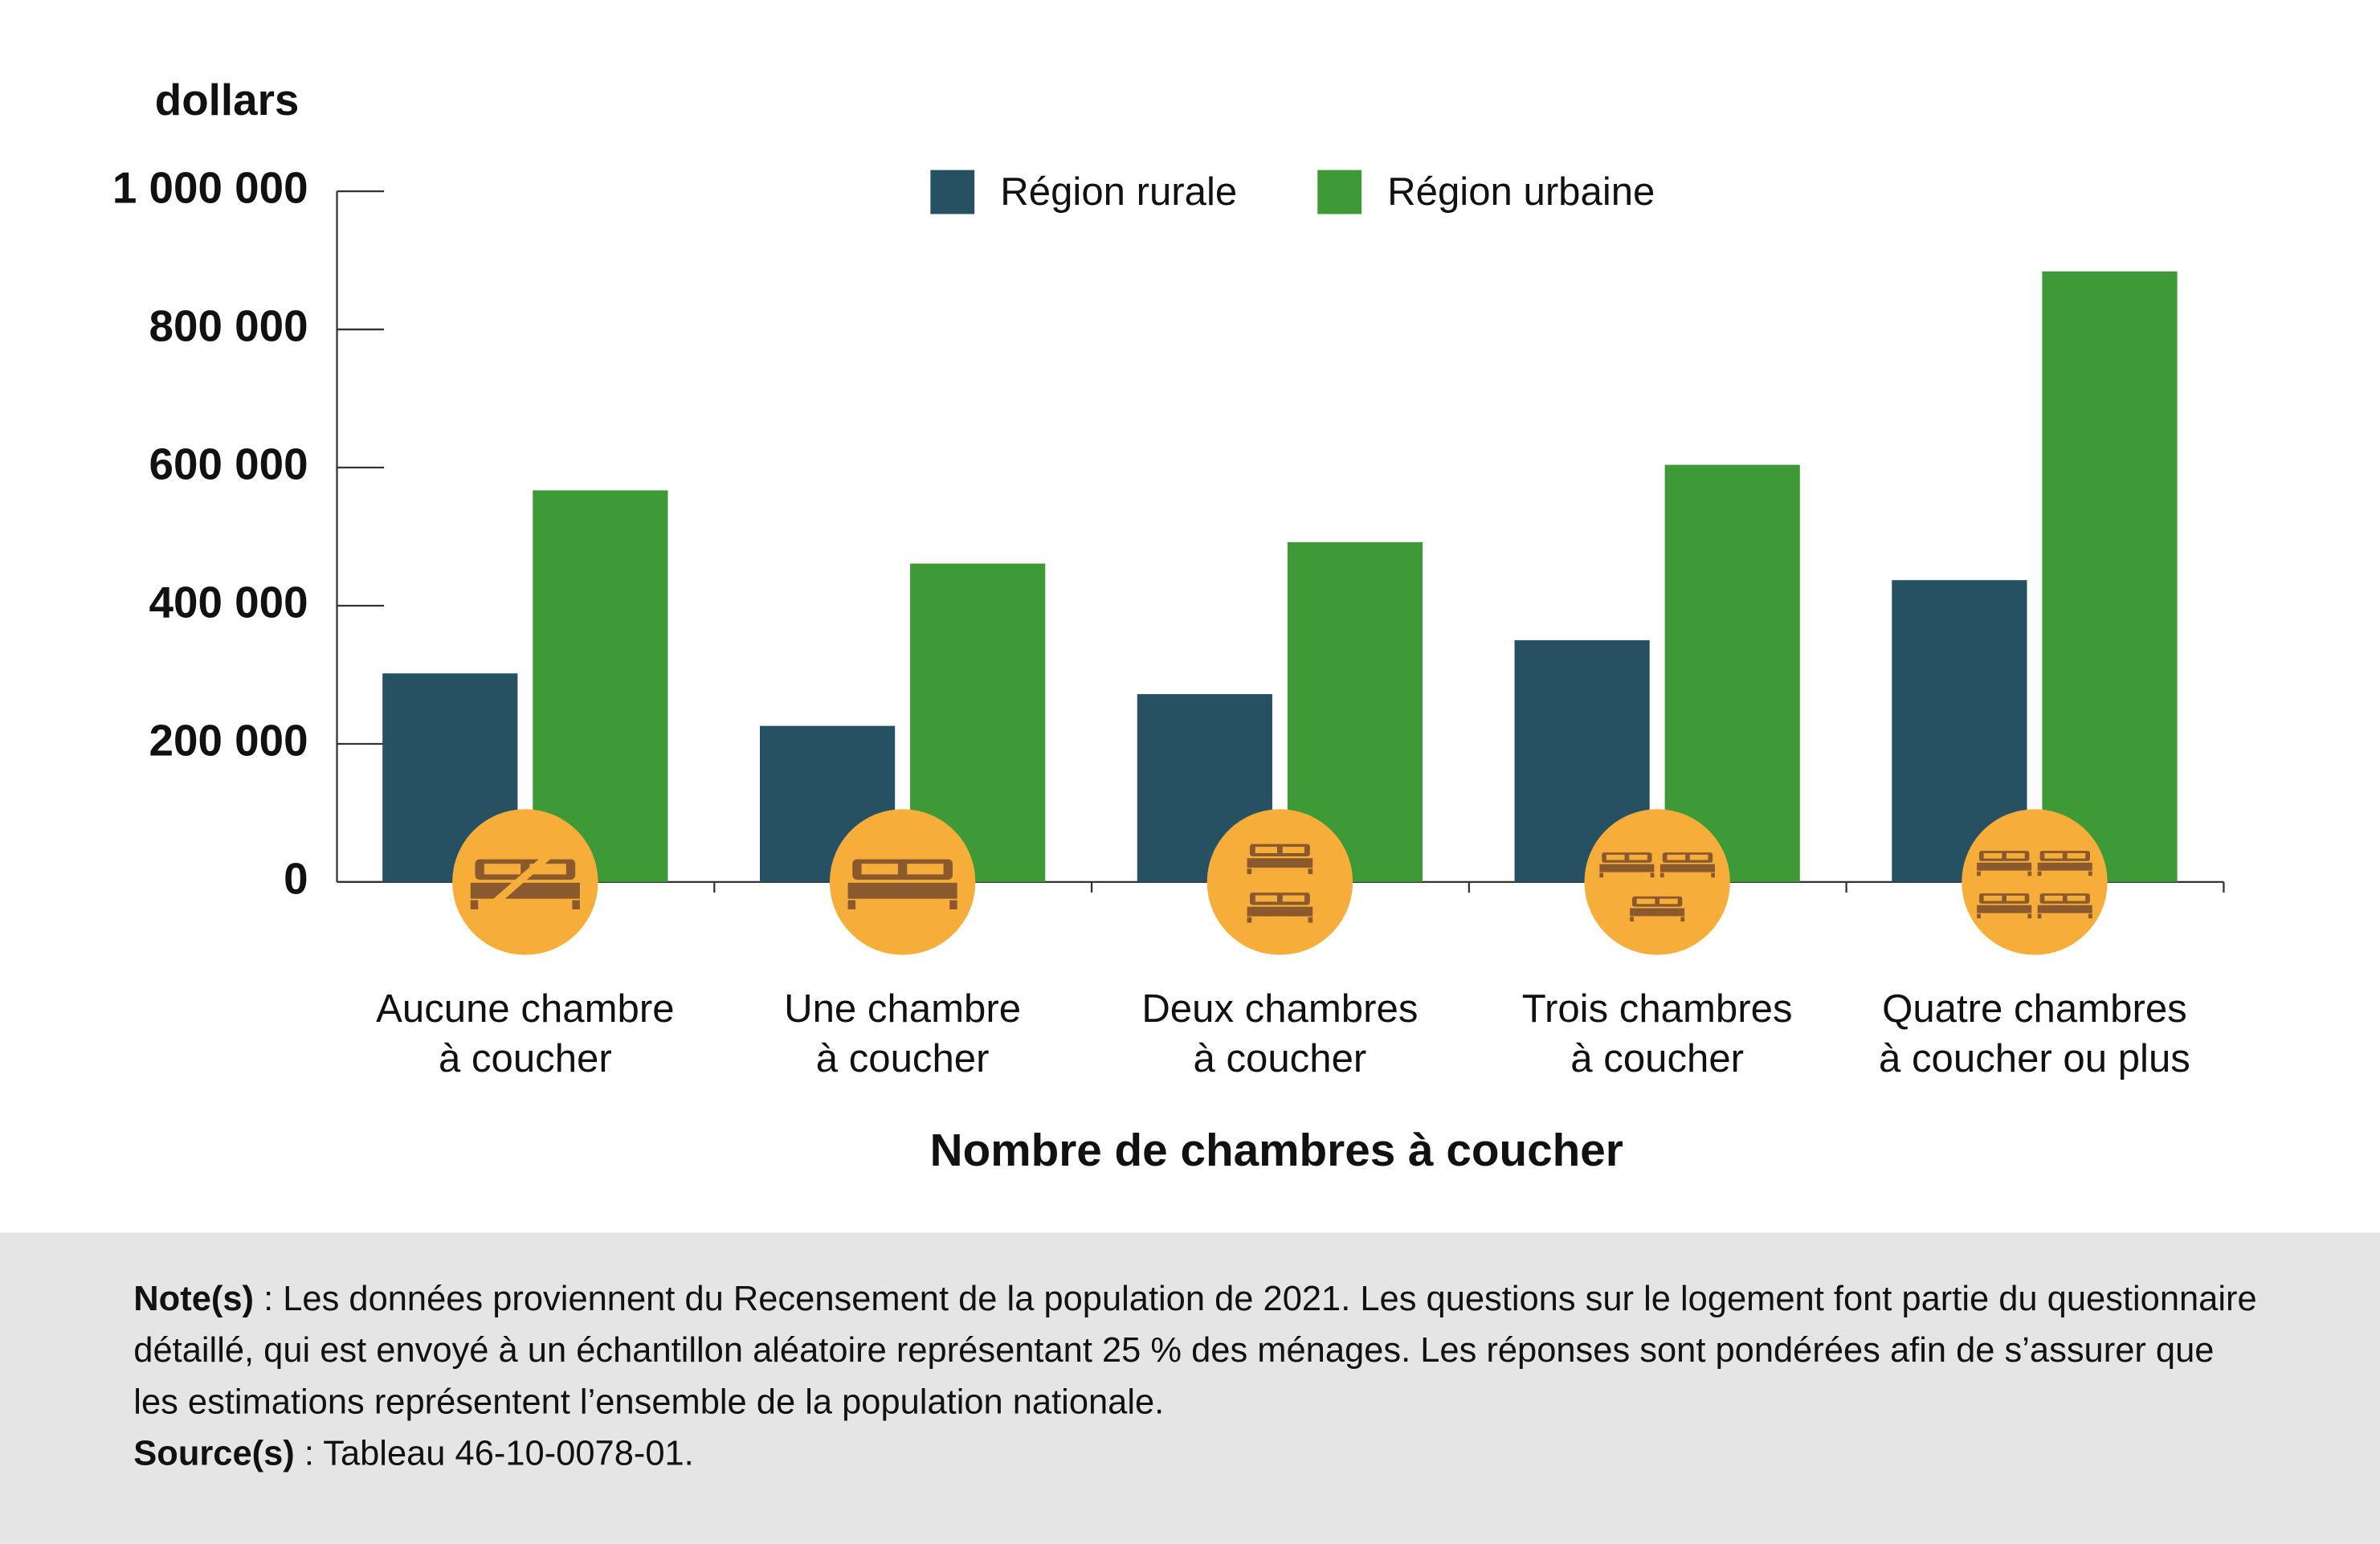 This screenshot has width=2380, height=1544. I want to click on x-tick-label: Trois chambres à coucher, so click(1657, 1033).